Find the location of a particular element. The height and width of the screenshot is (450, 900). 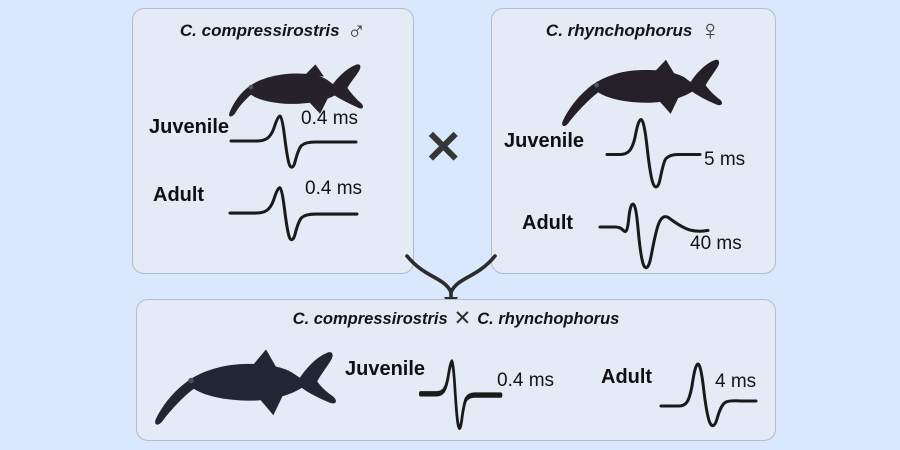

eod-waveform-hybrid-adult is located at coordinates (708, 395).